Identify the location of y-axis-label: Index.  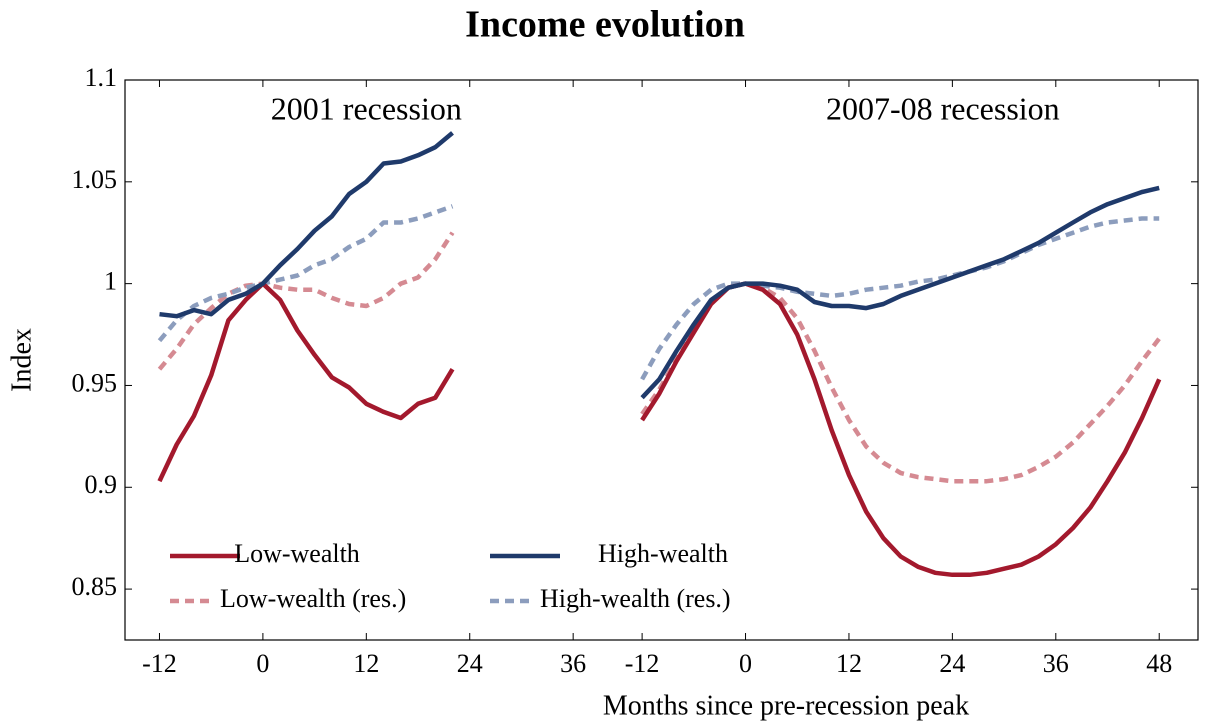
(21, 360).